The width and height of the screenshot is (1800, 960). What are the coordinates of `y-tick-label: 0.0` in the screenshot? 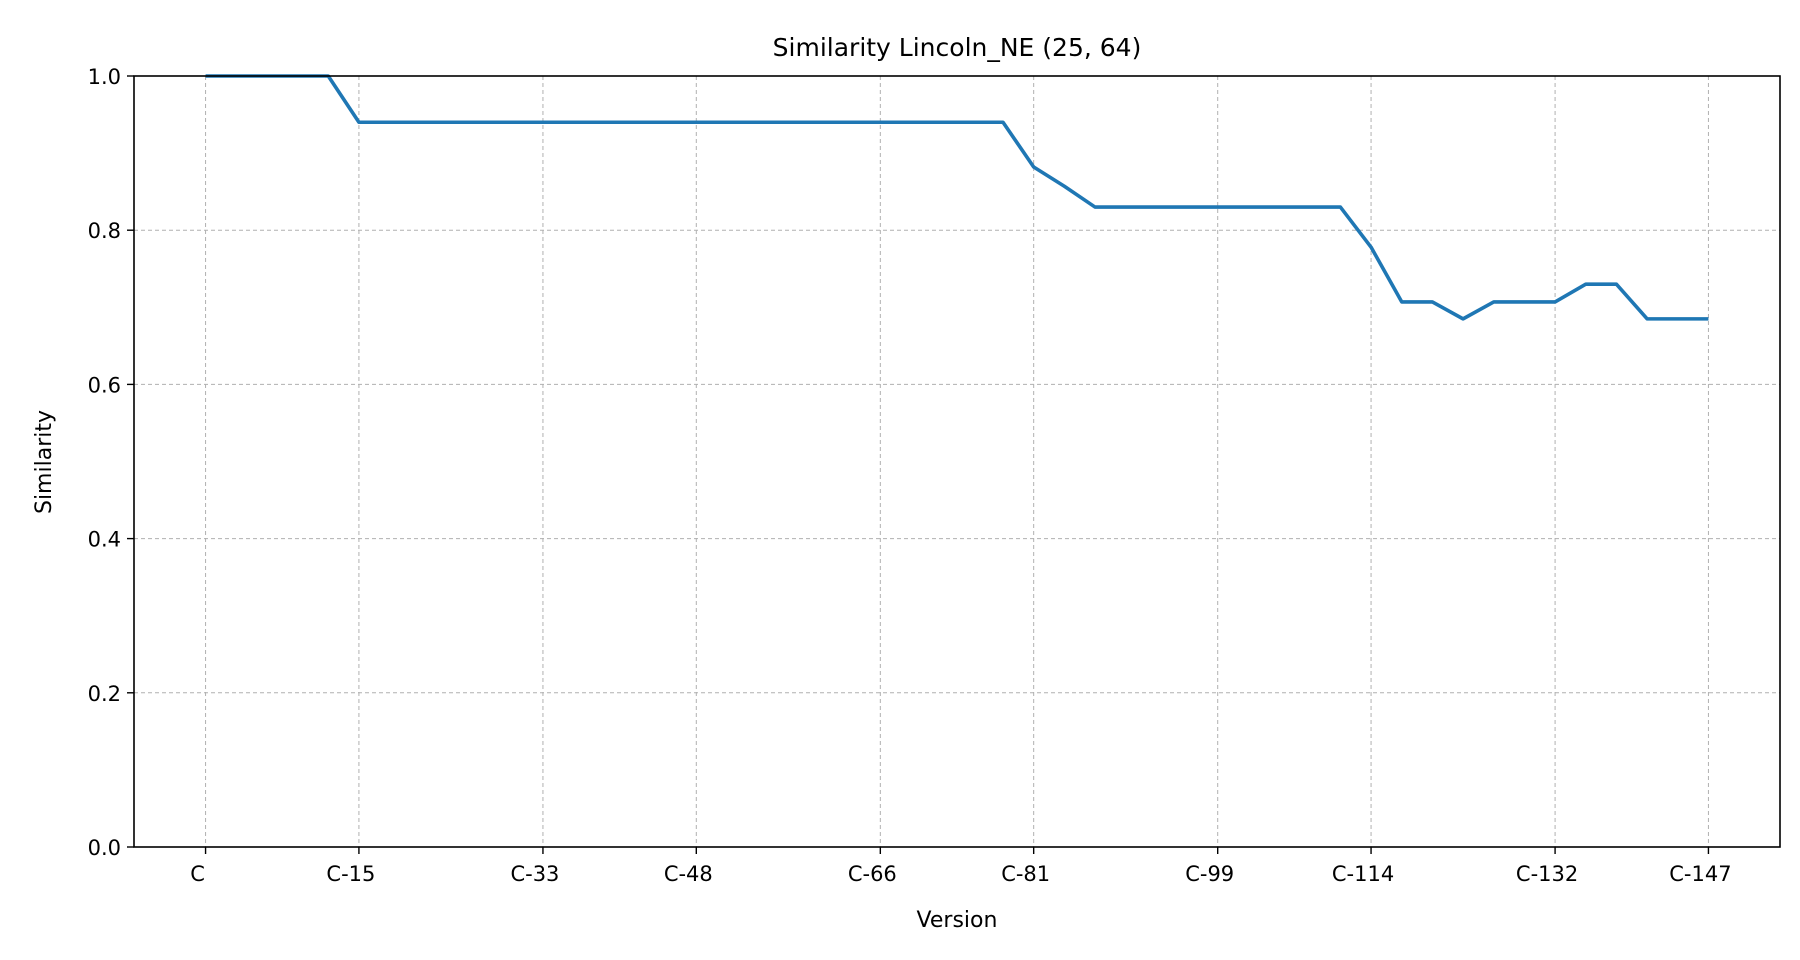 It's located at (104, 848).